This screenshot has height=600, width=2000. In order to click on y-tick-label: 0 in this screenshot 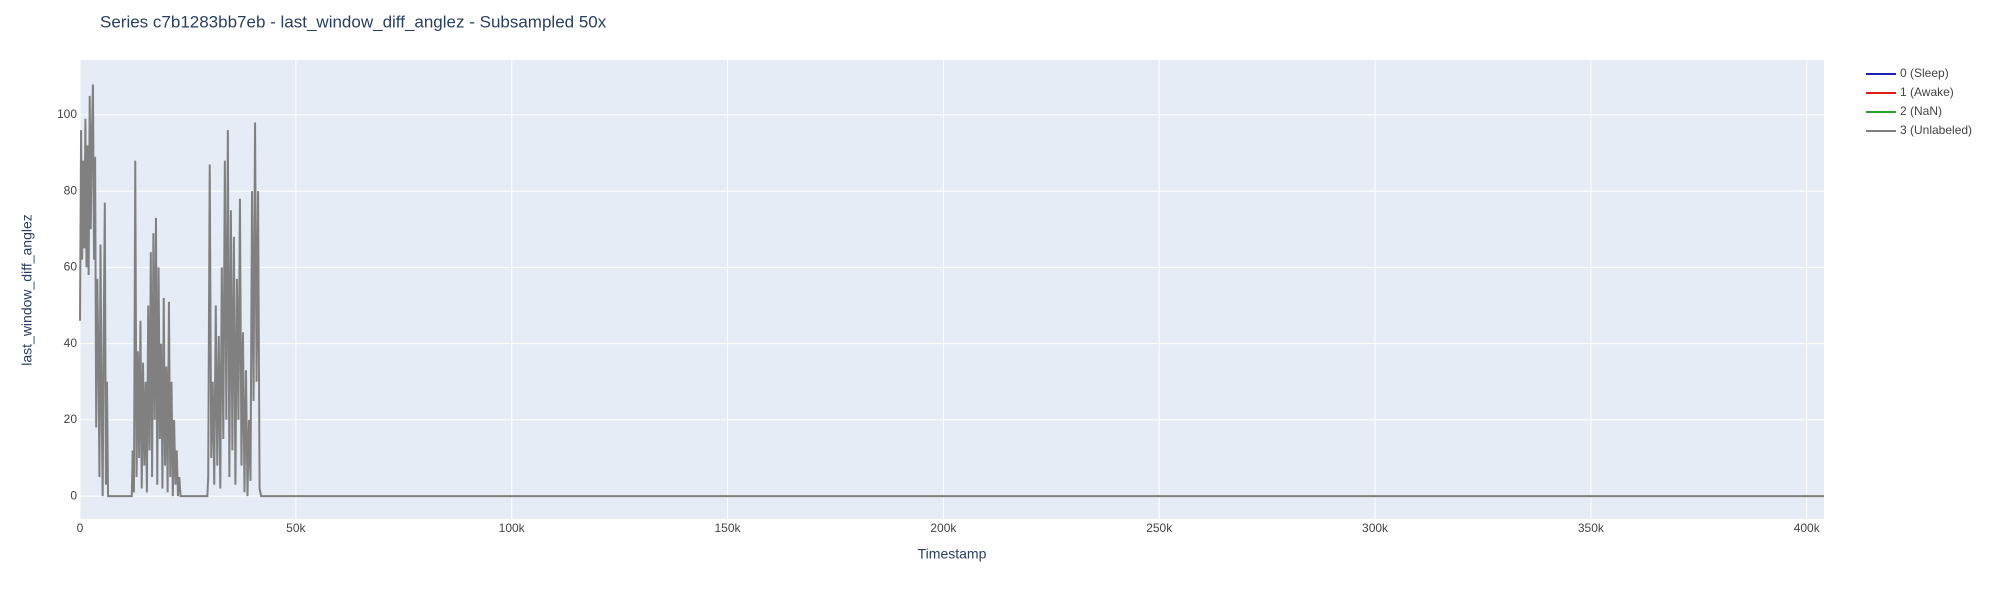, I will do `click(73, 495)`.